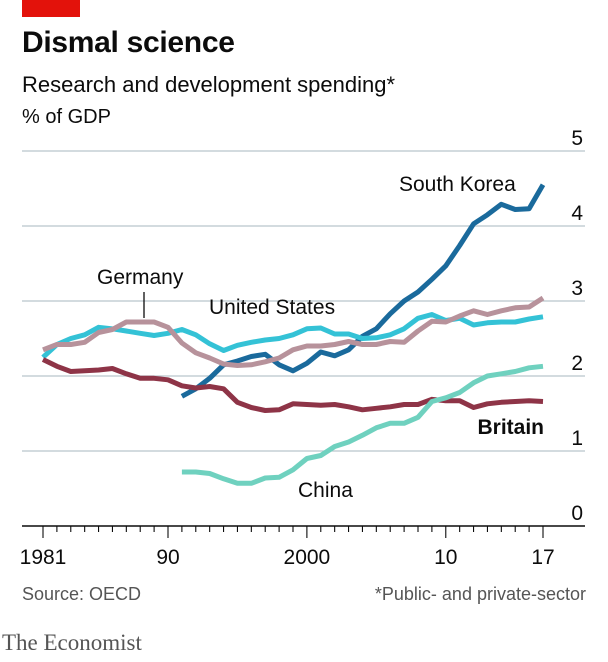 Image resolution: width=608 pixels, height=662 pixels. Describe the element at coordinates (167, 557) in the screenshot. I see `x-tick-label: 90` at that location.